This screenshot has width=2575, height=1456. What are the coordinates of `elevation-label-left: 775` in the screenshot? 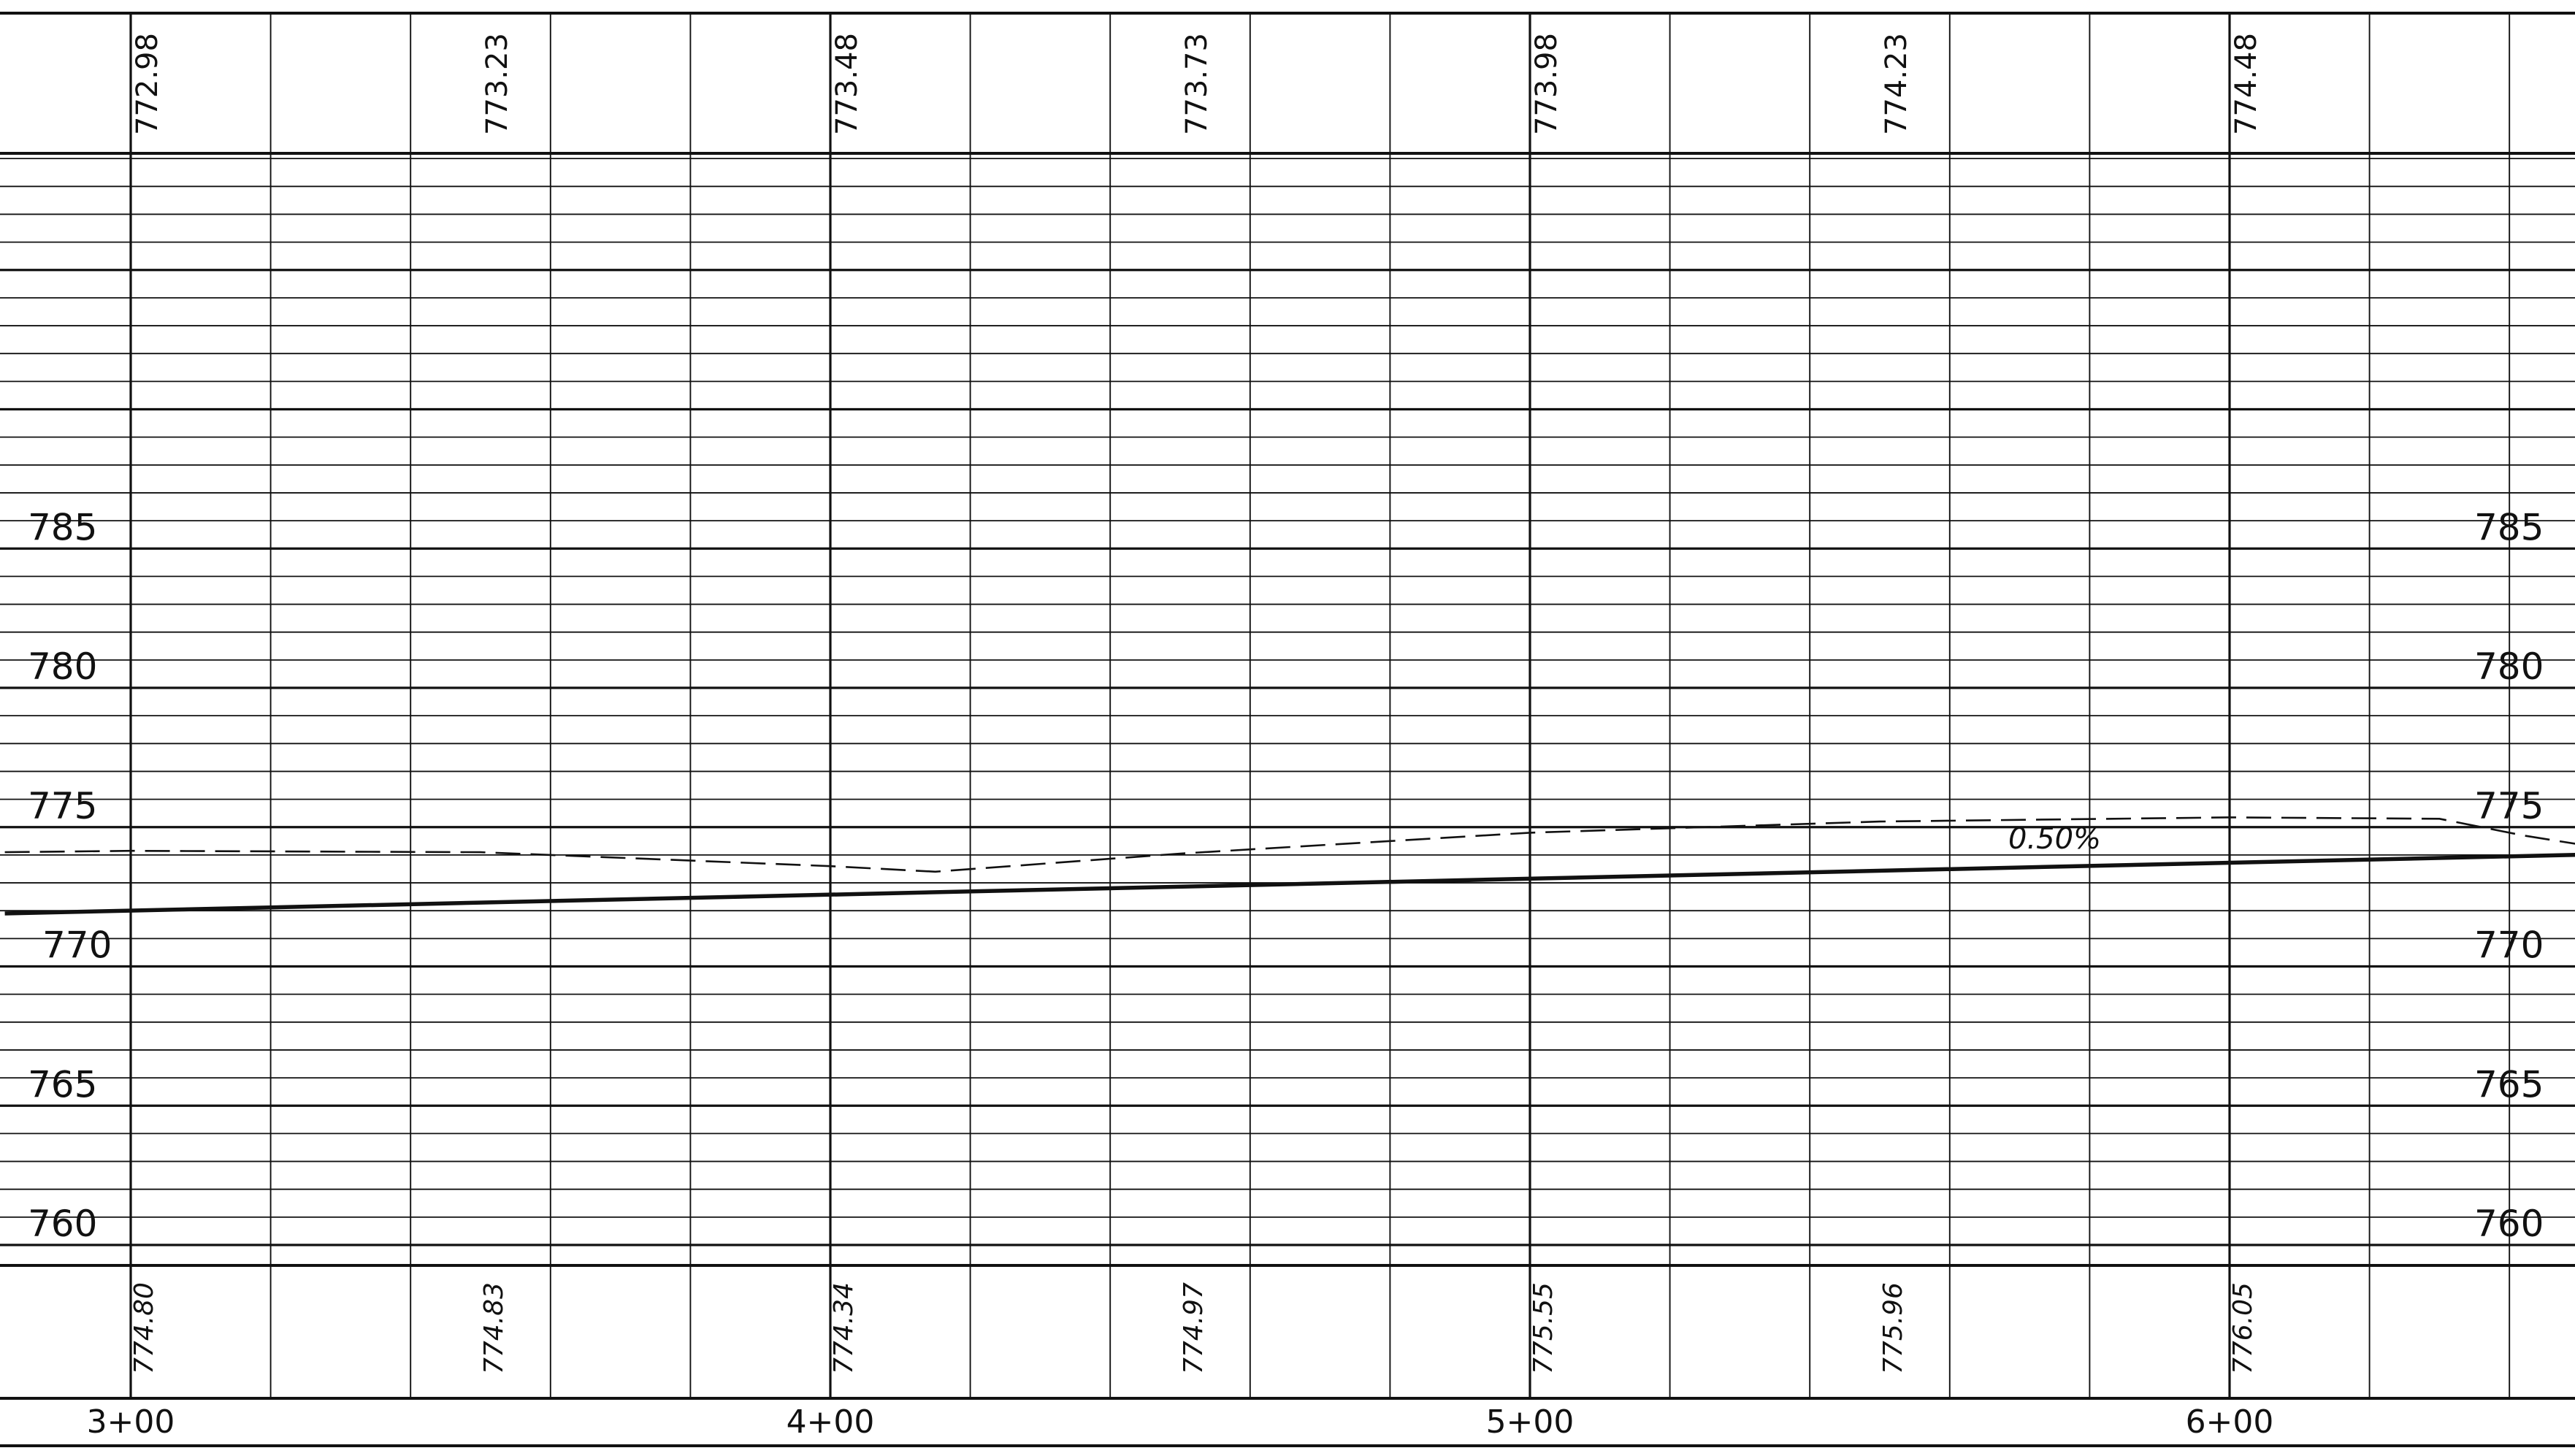 It's located at (62, 806).